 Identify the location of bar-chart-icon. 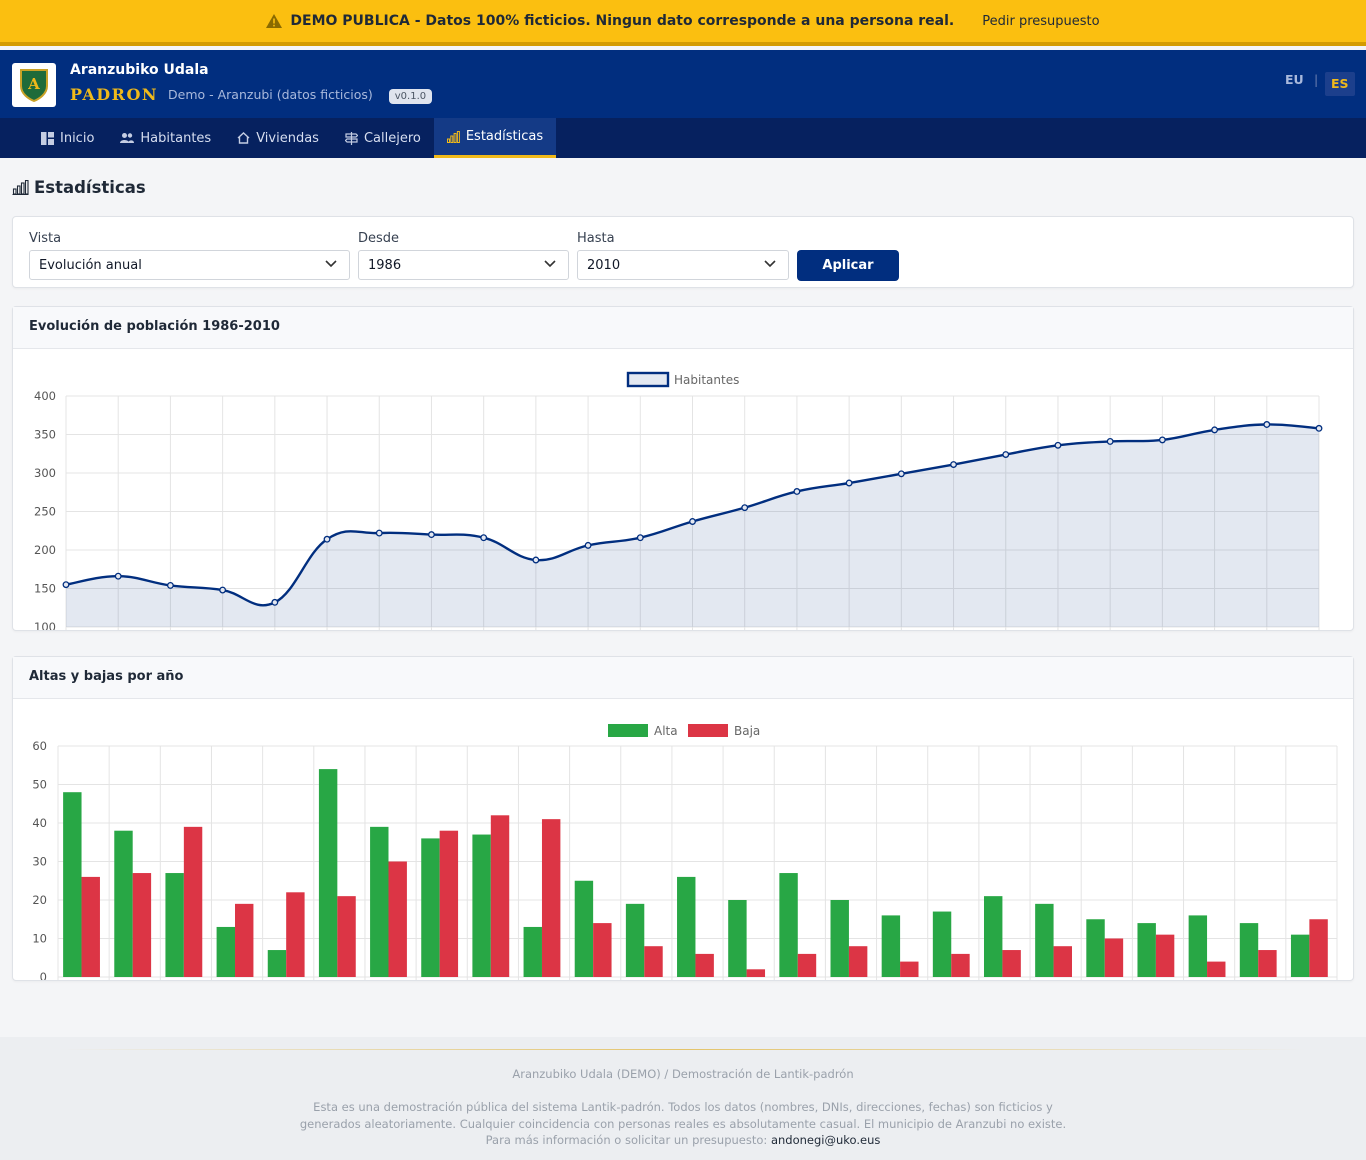
(453, 136).